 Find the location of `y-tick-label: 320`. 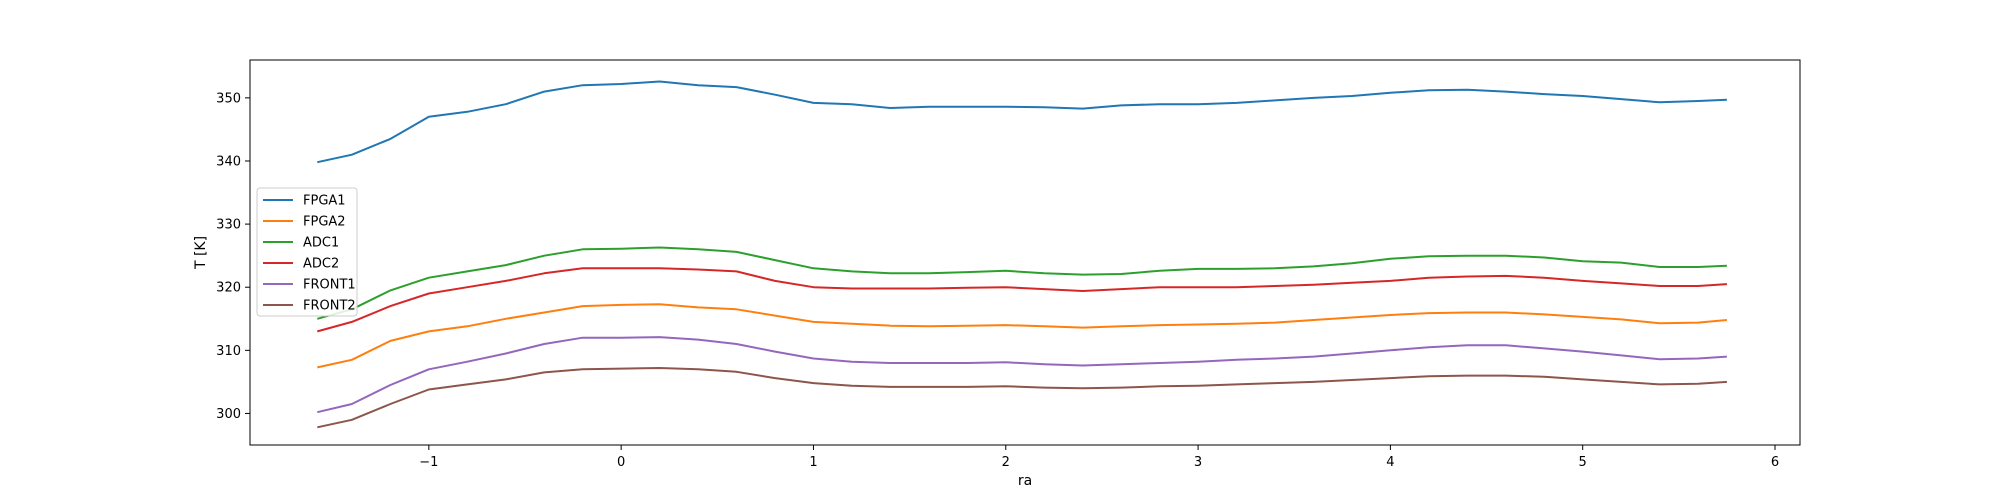

y-tick-label: 320 is located at coordinates (228, 288).